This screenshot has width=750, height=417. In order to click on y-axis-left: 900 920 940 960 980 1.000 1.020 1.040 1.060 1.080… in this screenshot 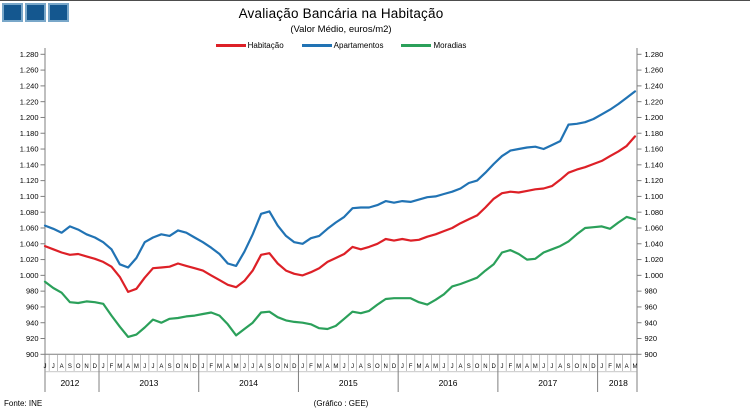, I will do `click(32, 204)`.